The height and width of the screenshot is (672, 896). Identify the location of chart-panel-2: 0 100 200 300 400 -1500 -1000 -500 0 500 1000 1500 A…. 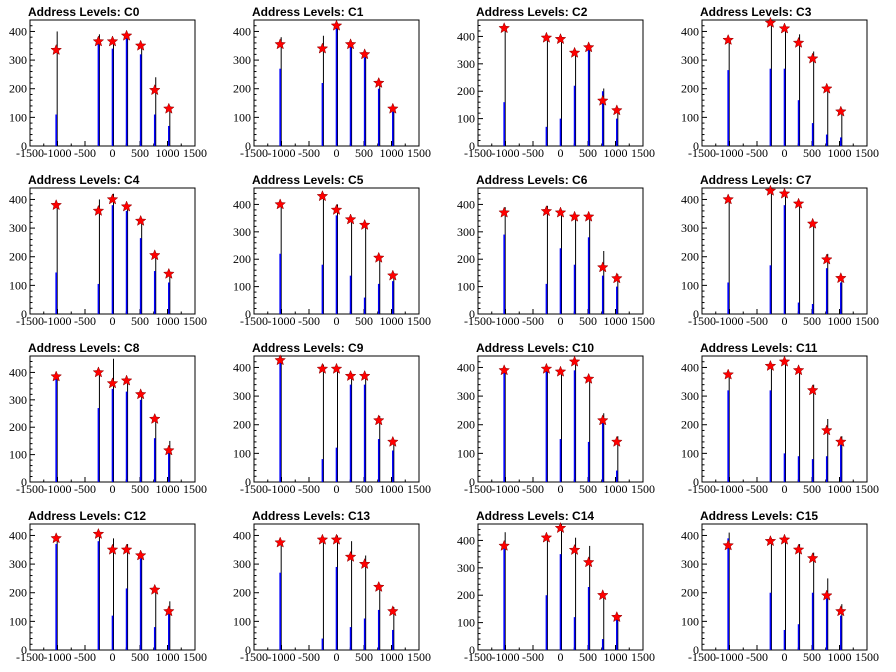
(560, 84).